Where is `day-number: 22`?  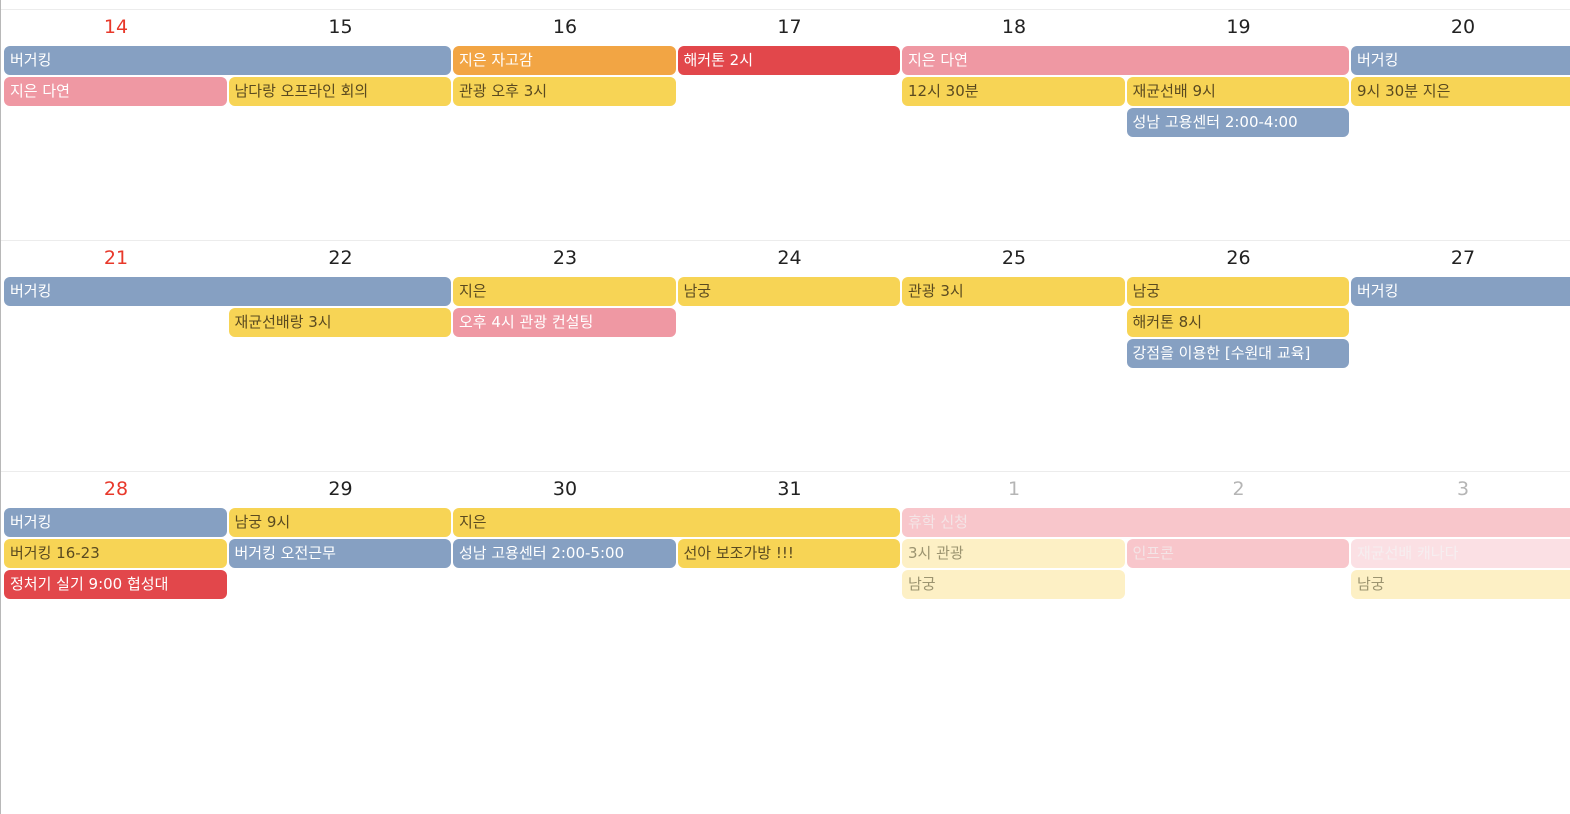 day-number: 22 is located at coordinates (340, 258).